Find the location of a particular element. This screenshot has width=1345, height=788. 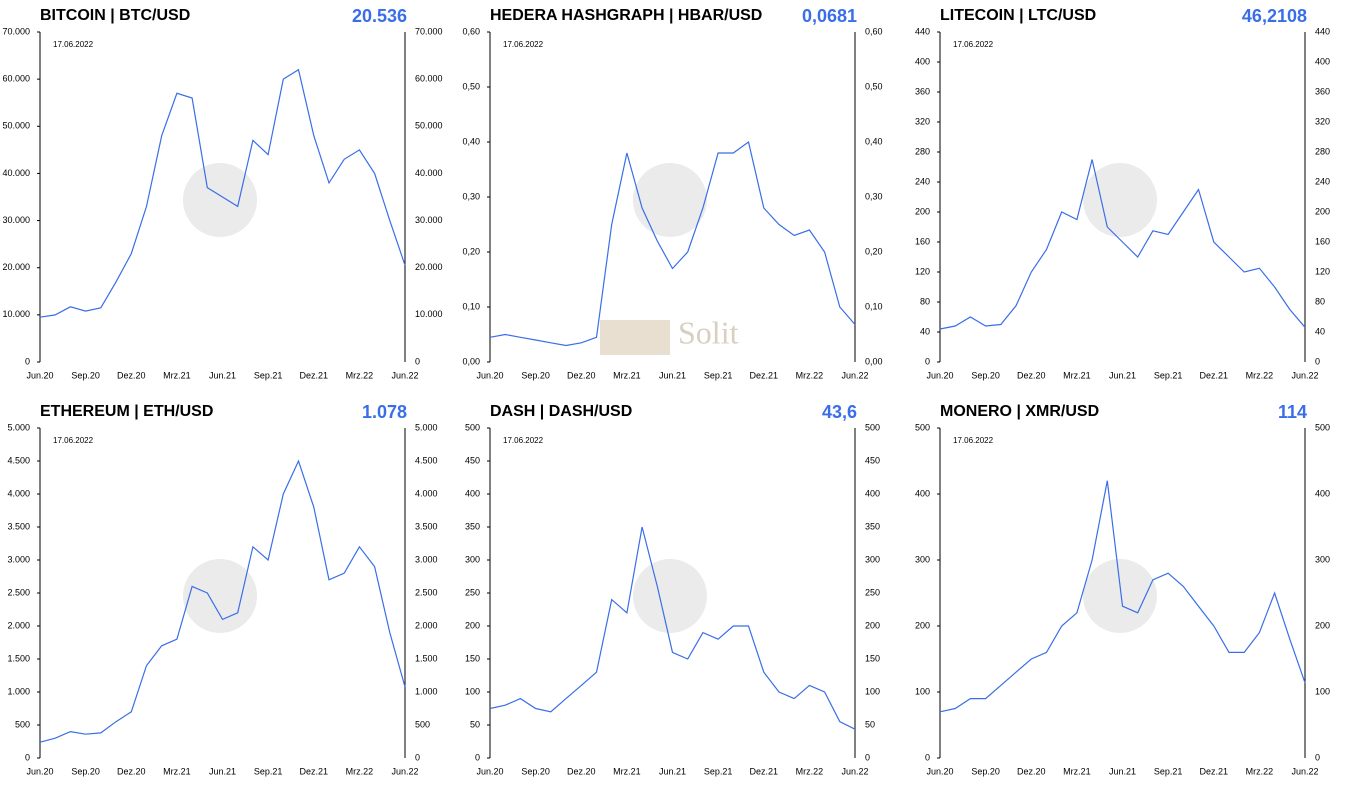

y2-tick-label: 0,00 is located at coordinates (874, 361).